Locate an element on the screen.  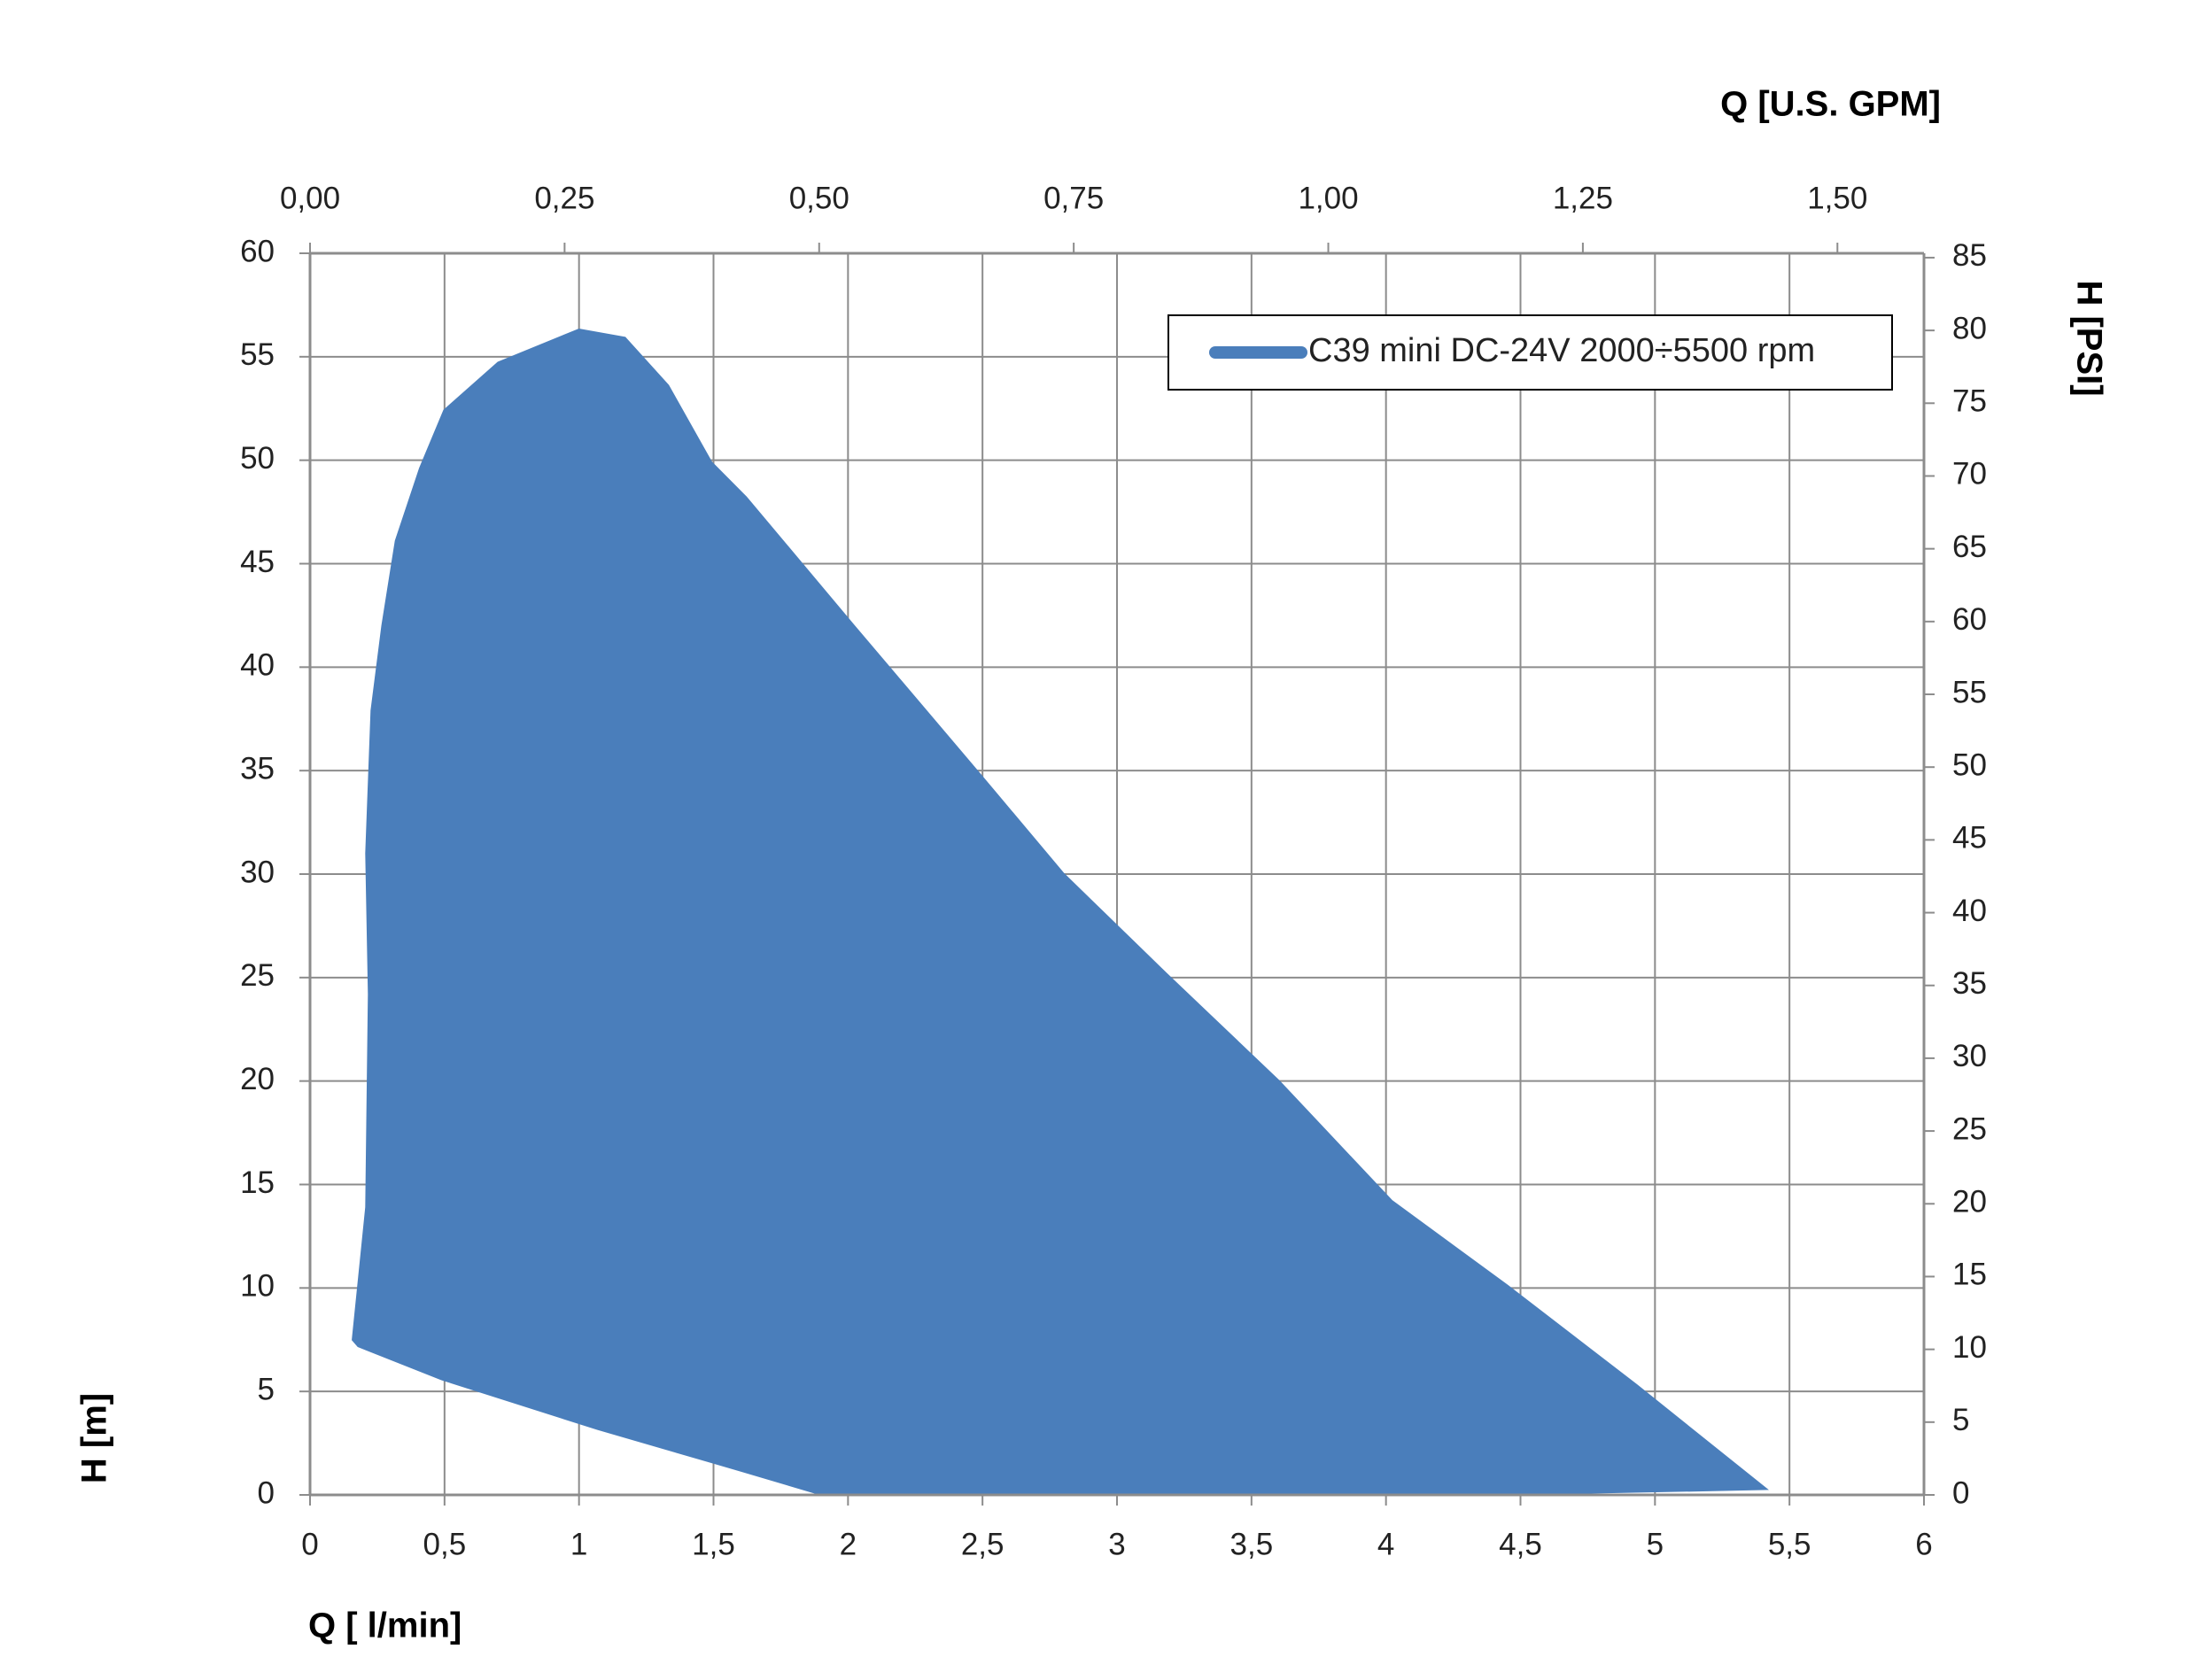
y2-tick-label: 40 is located at coordinates (1969, 911).